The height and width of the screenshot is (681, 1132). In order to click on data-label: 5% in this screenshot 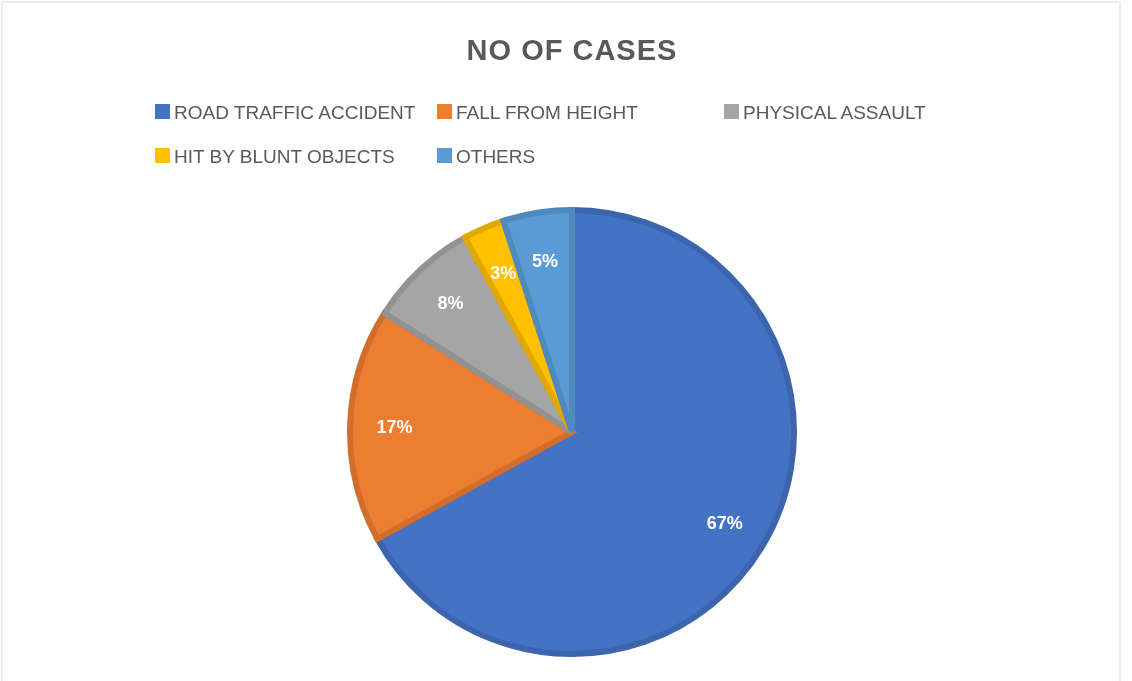, I will do `click(544, 261)`.